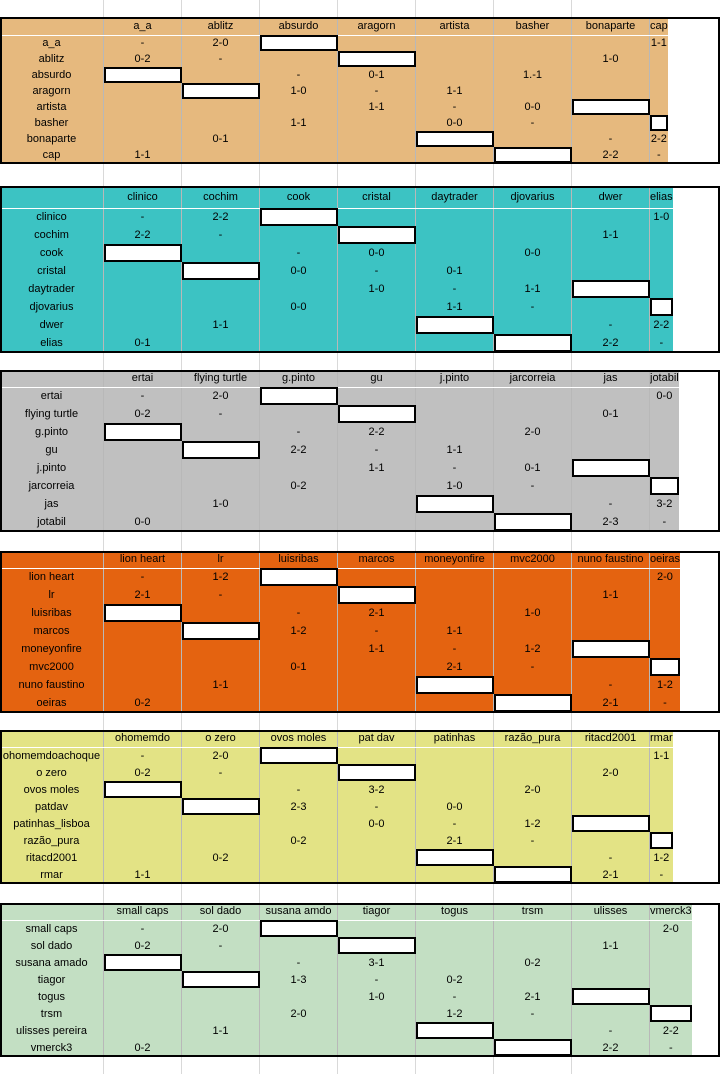 This screenshot has width=720, height=1074. Describe the element at coordinates (52, 857) in the screenshot. I see `row-label: ritacd2001` at that location.